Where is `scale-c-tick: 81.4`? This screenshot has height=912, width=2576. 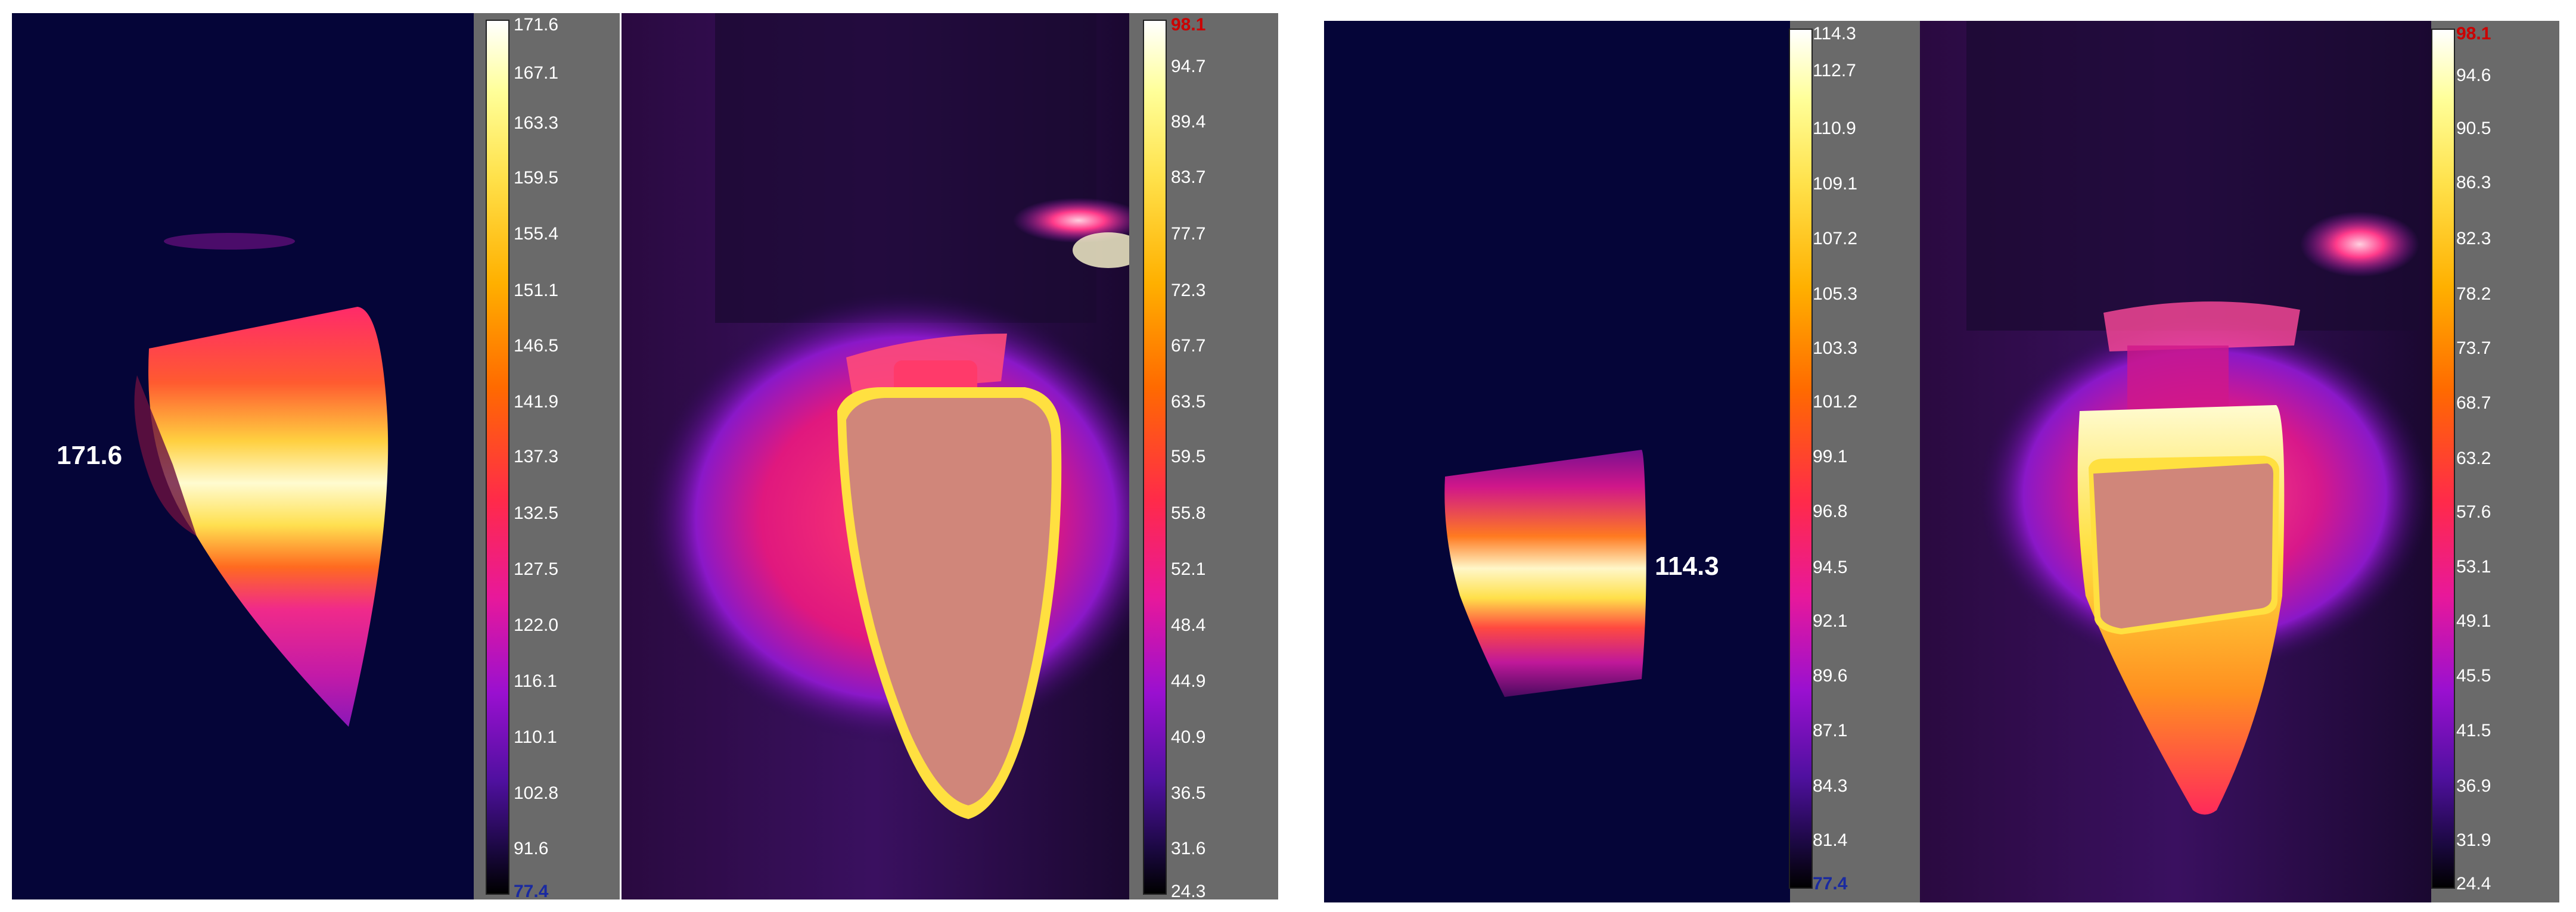 scale-c-tick: 81.4 is located at coordinates (1830, 840).